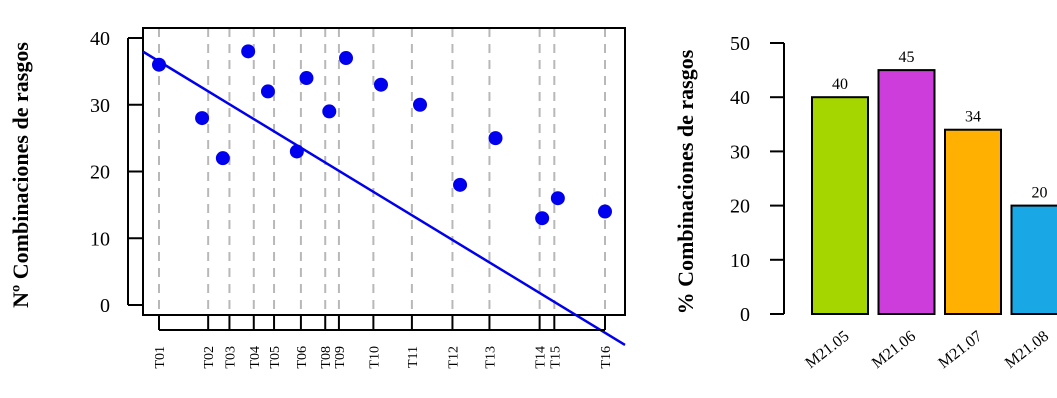  I want to click on x-tick-label: T14, so click(541, 357).